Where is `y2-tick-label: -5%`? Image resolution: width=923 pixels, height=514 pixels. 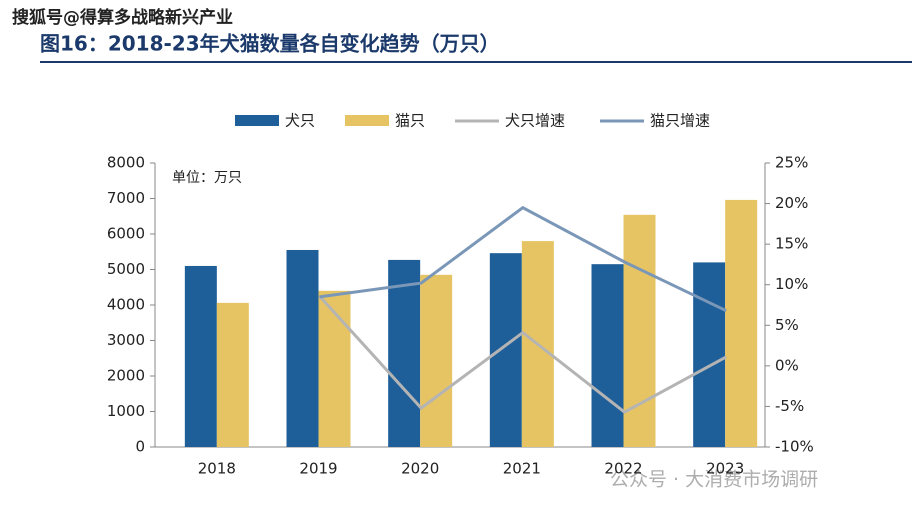 y2-tick-label: -5% is located at coordinates (789, 406).